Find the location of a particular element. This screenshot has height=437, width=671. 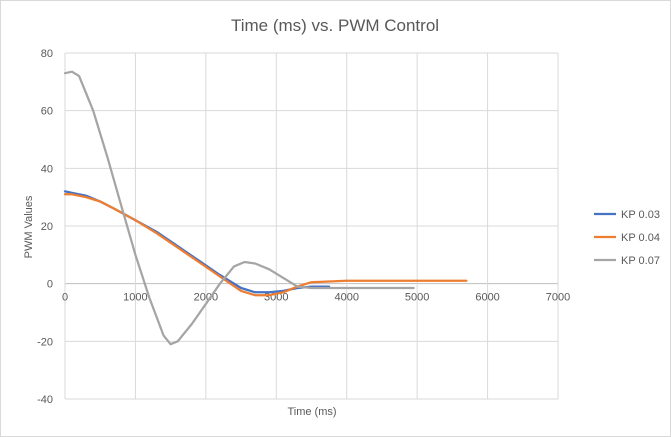

legend-label: KP 0.07 is located at coordinates (640, 261).